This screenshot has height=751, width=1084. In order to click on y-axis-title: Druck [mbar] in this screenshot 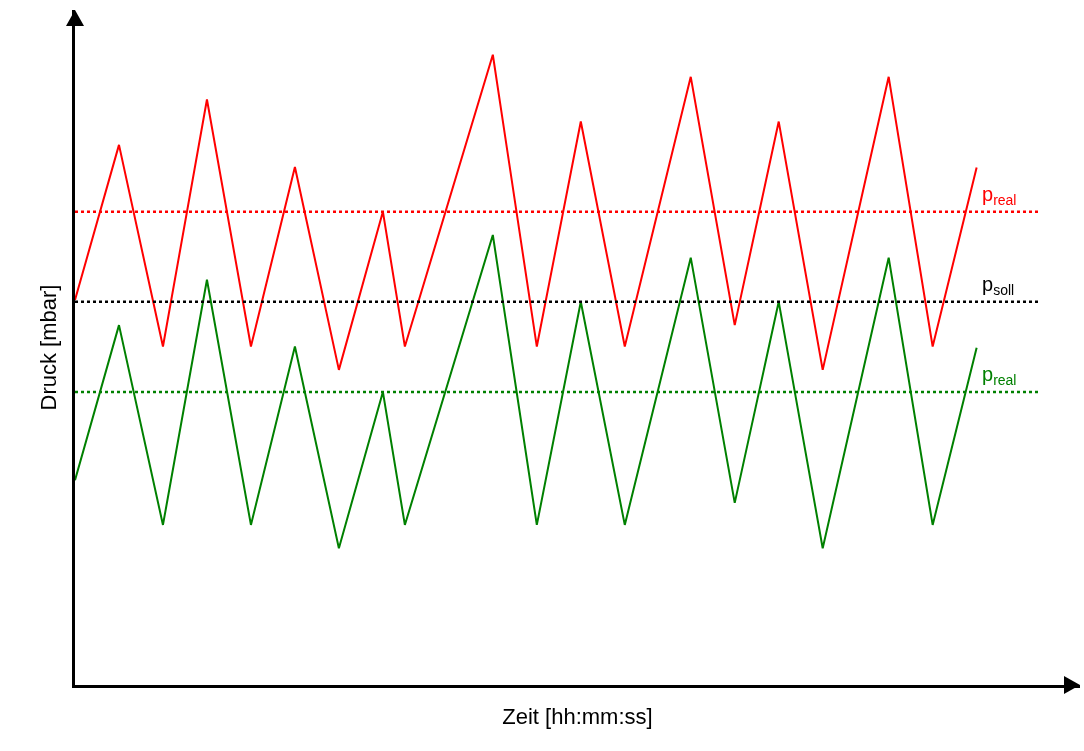, I will do `click(48, 347)`.